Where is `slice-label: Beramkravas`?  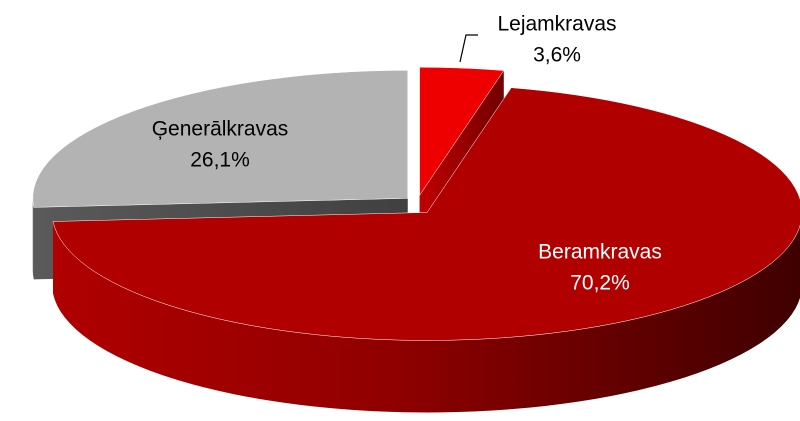
slice-label: Beramkravas is located at coordinates (600, 252).